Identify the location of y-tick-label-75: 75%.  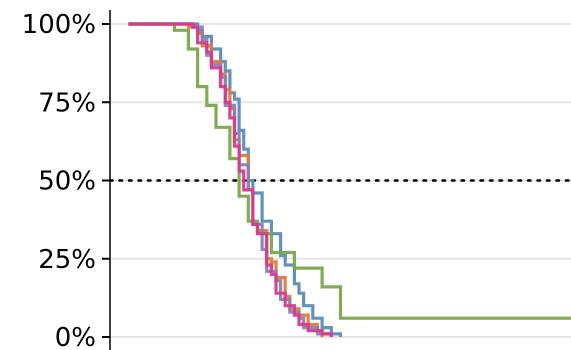
(67, 103).